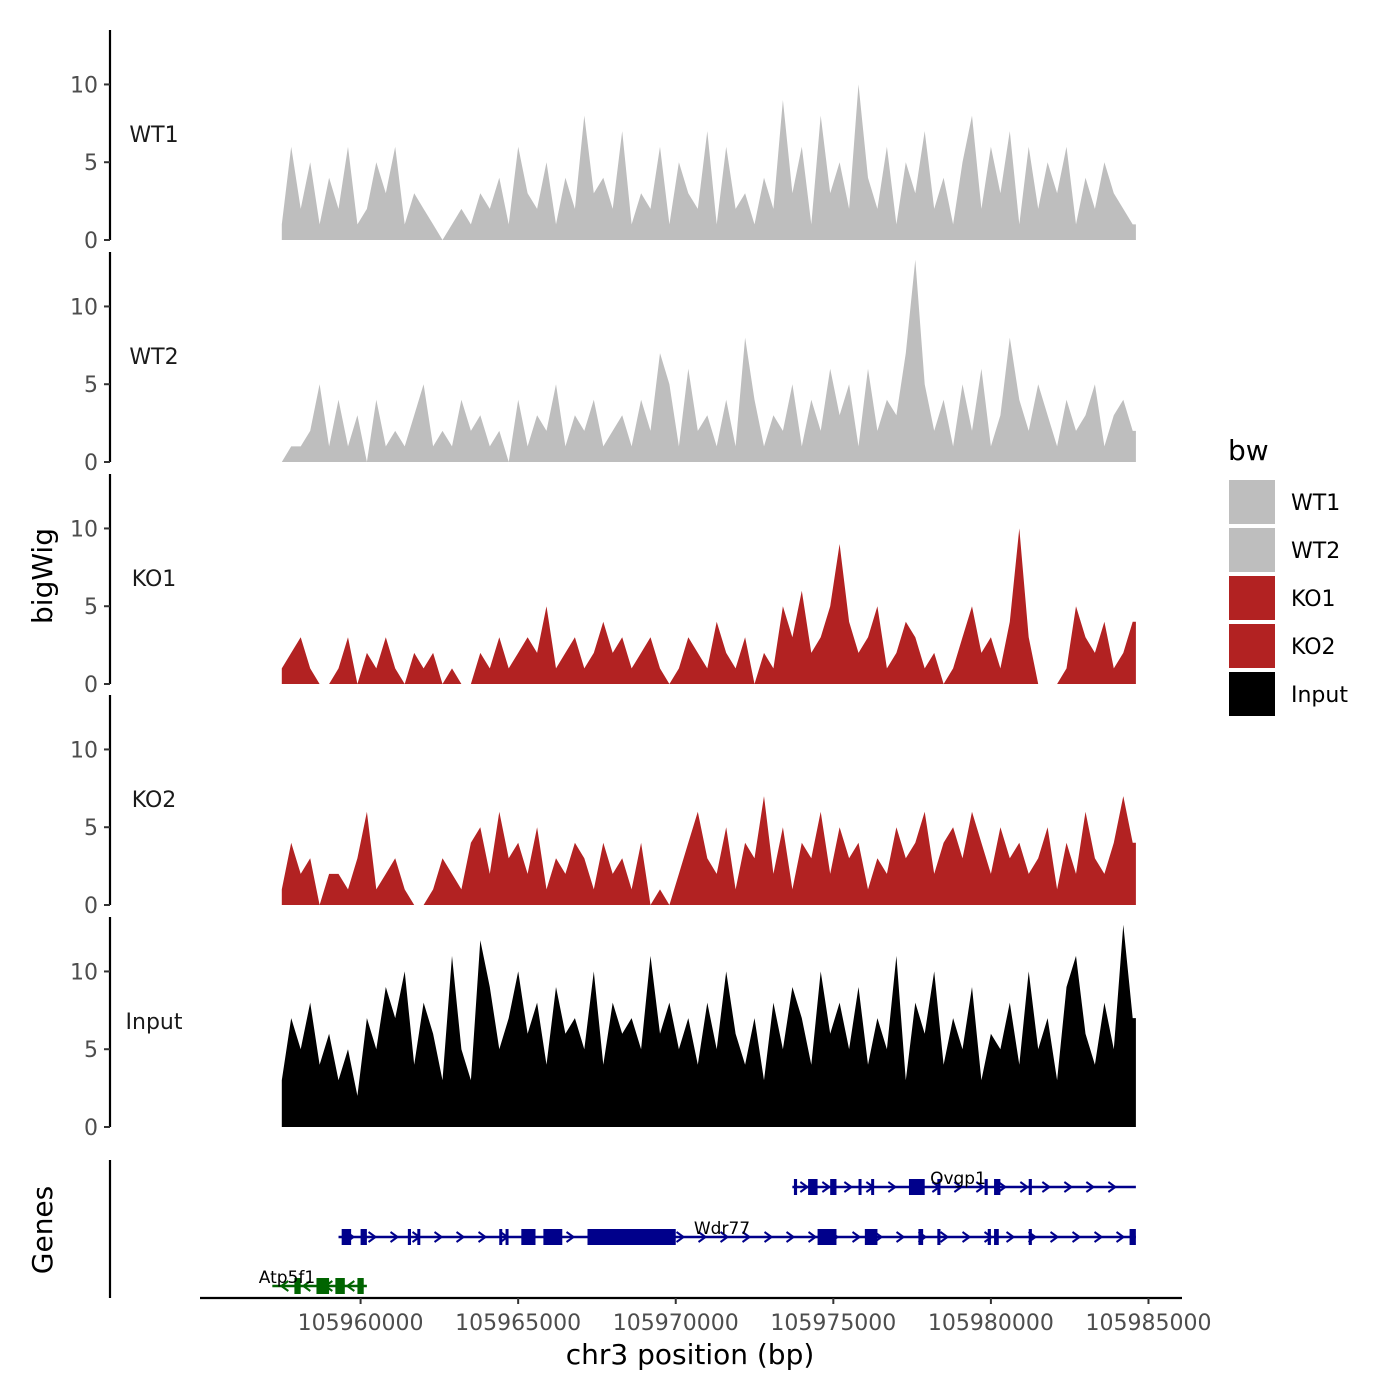 Image resolution: width=1400 pixels, height=1400 pixels. What do you see at coordinates (154, 579) in the screenshot?
I see `track-label: KO1` at bounding box center [154, 579].